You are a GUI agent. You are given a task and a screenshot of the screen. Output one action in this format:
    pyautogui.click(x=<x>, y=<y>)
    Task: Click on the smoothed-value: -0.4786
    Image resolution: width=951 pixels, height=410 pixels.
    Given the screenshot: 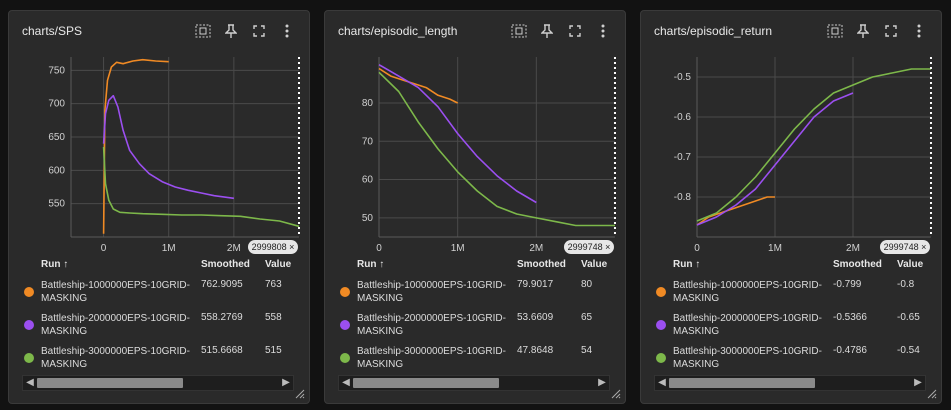 What is the action you would take?
    pyautogui.click(x=850, y=350)
    